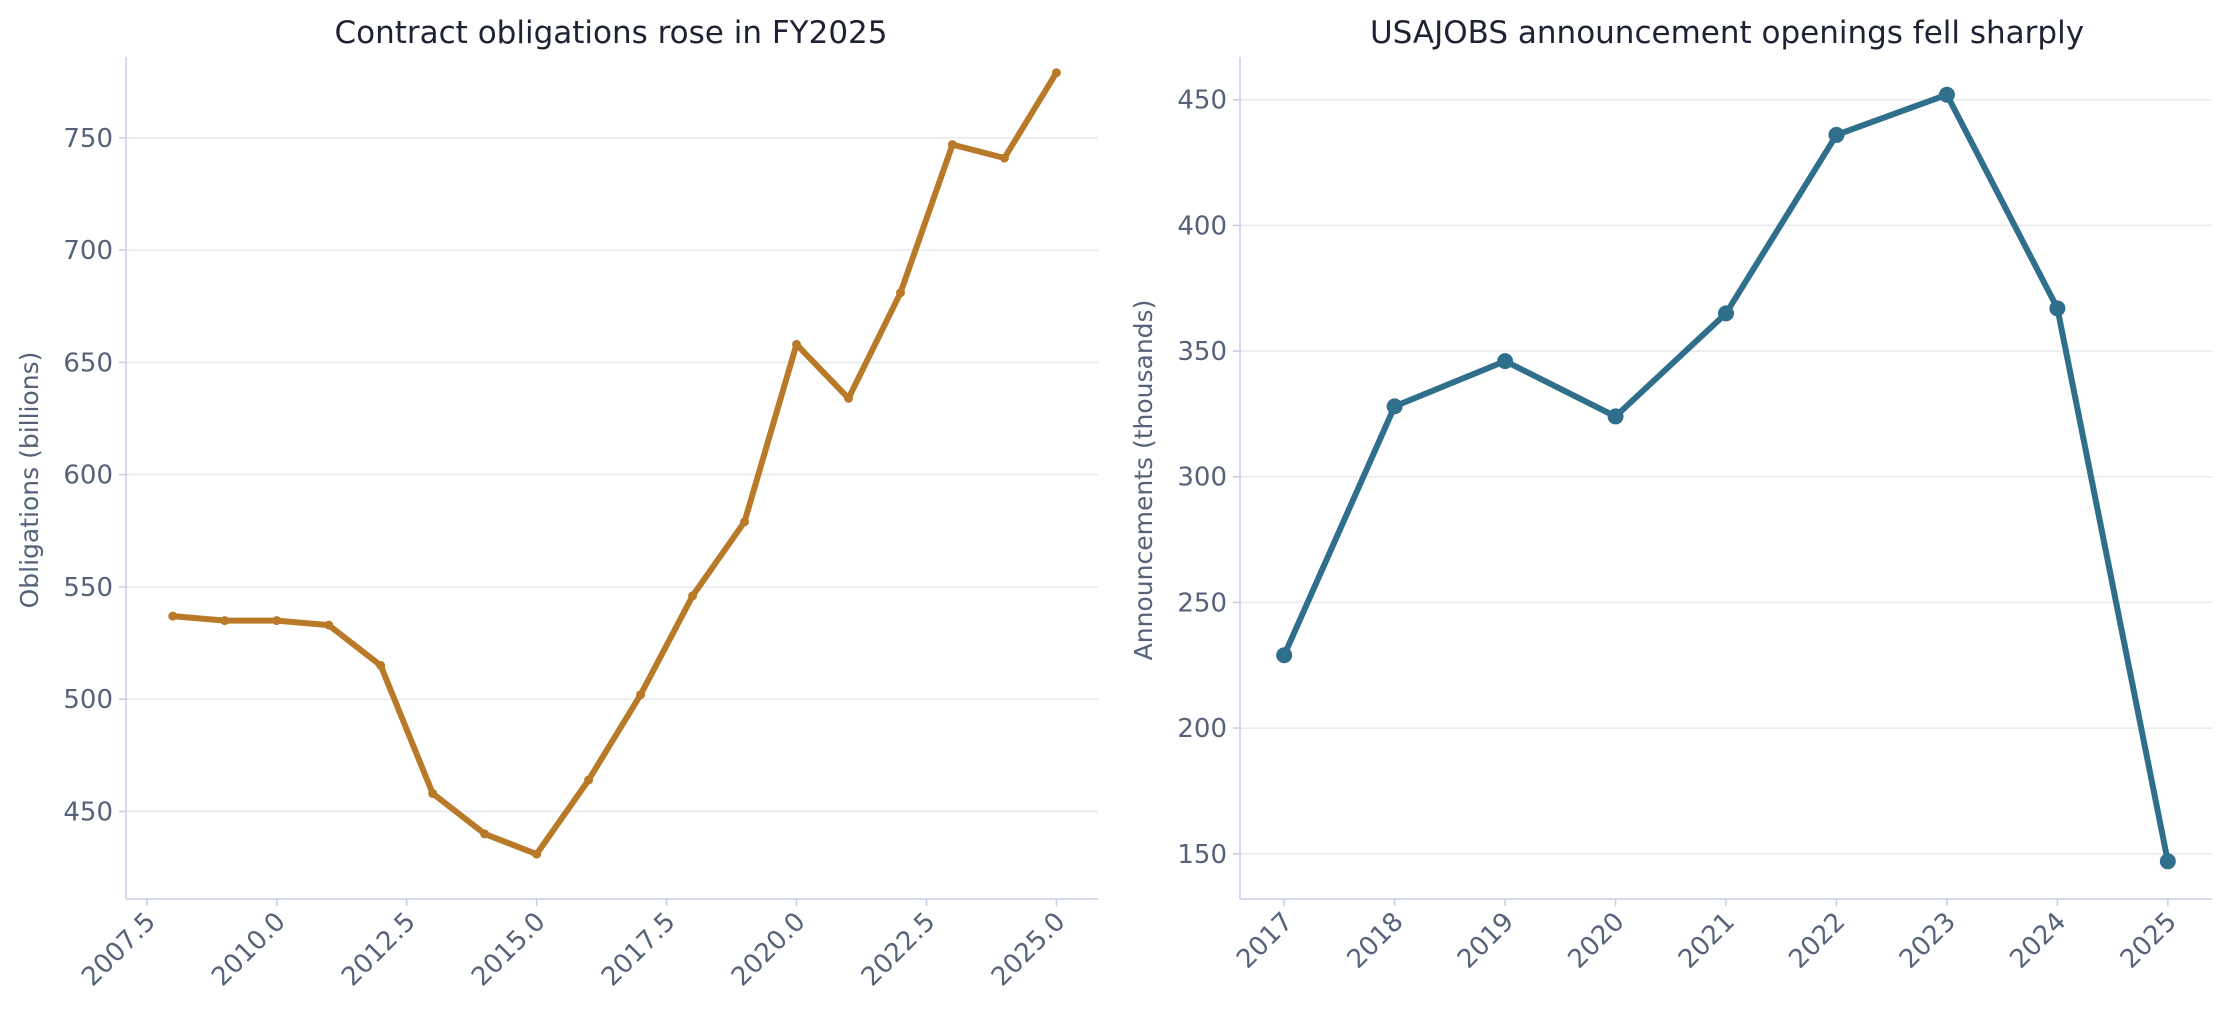 This screenshot has width=2227, height=1022. I want to click on y-tick-label: 750, so click(88, 139).